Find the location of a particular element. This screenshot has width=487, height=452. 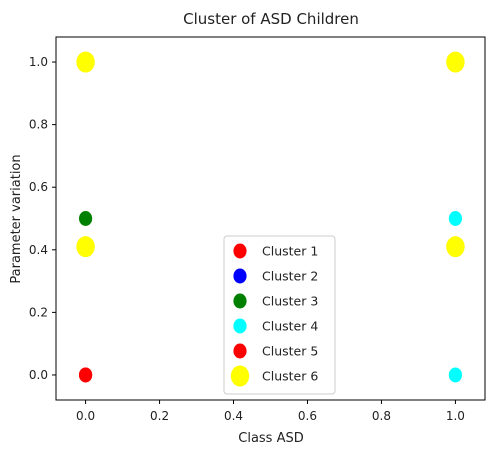

x-tick-label: 0.4 is located at coordinates (233, 416).